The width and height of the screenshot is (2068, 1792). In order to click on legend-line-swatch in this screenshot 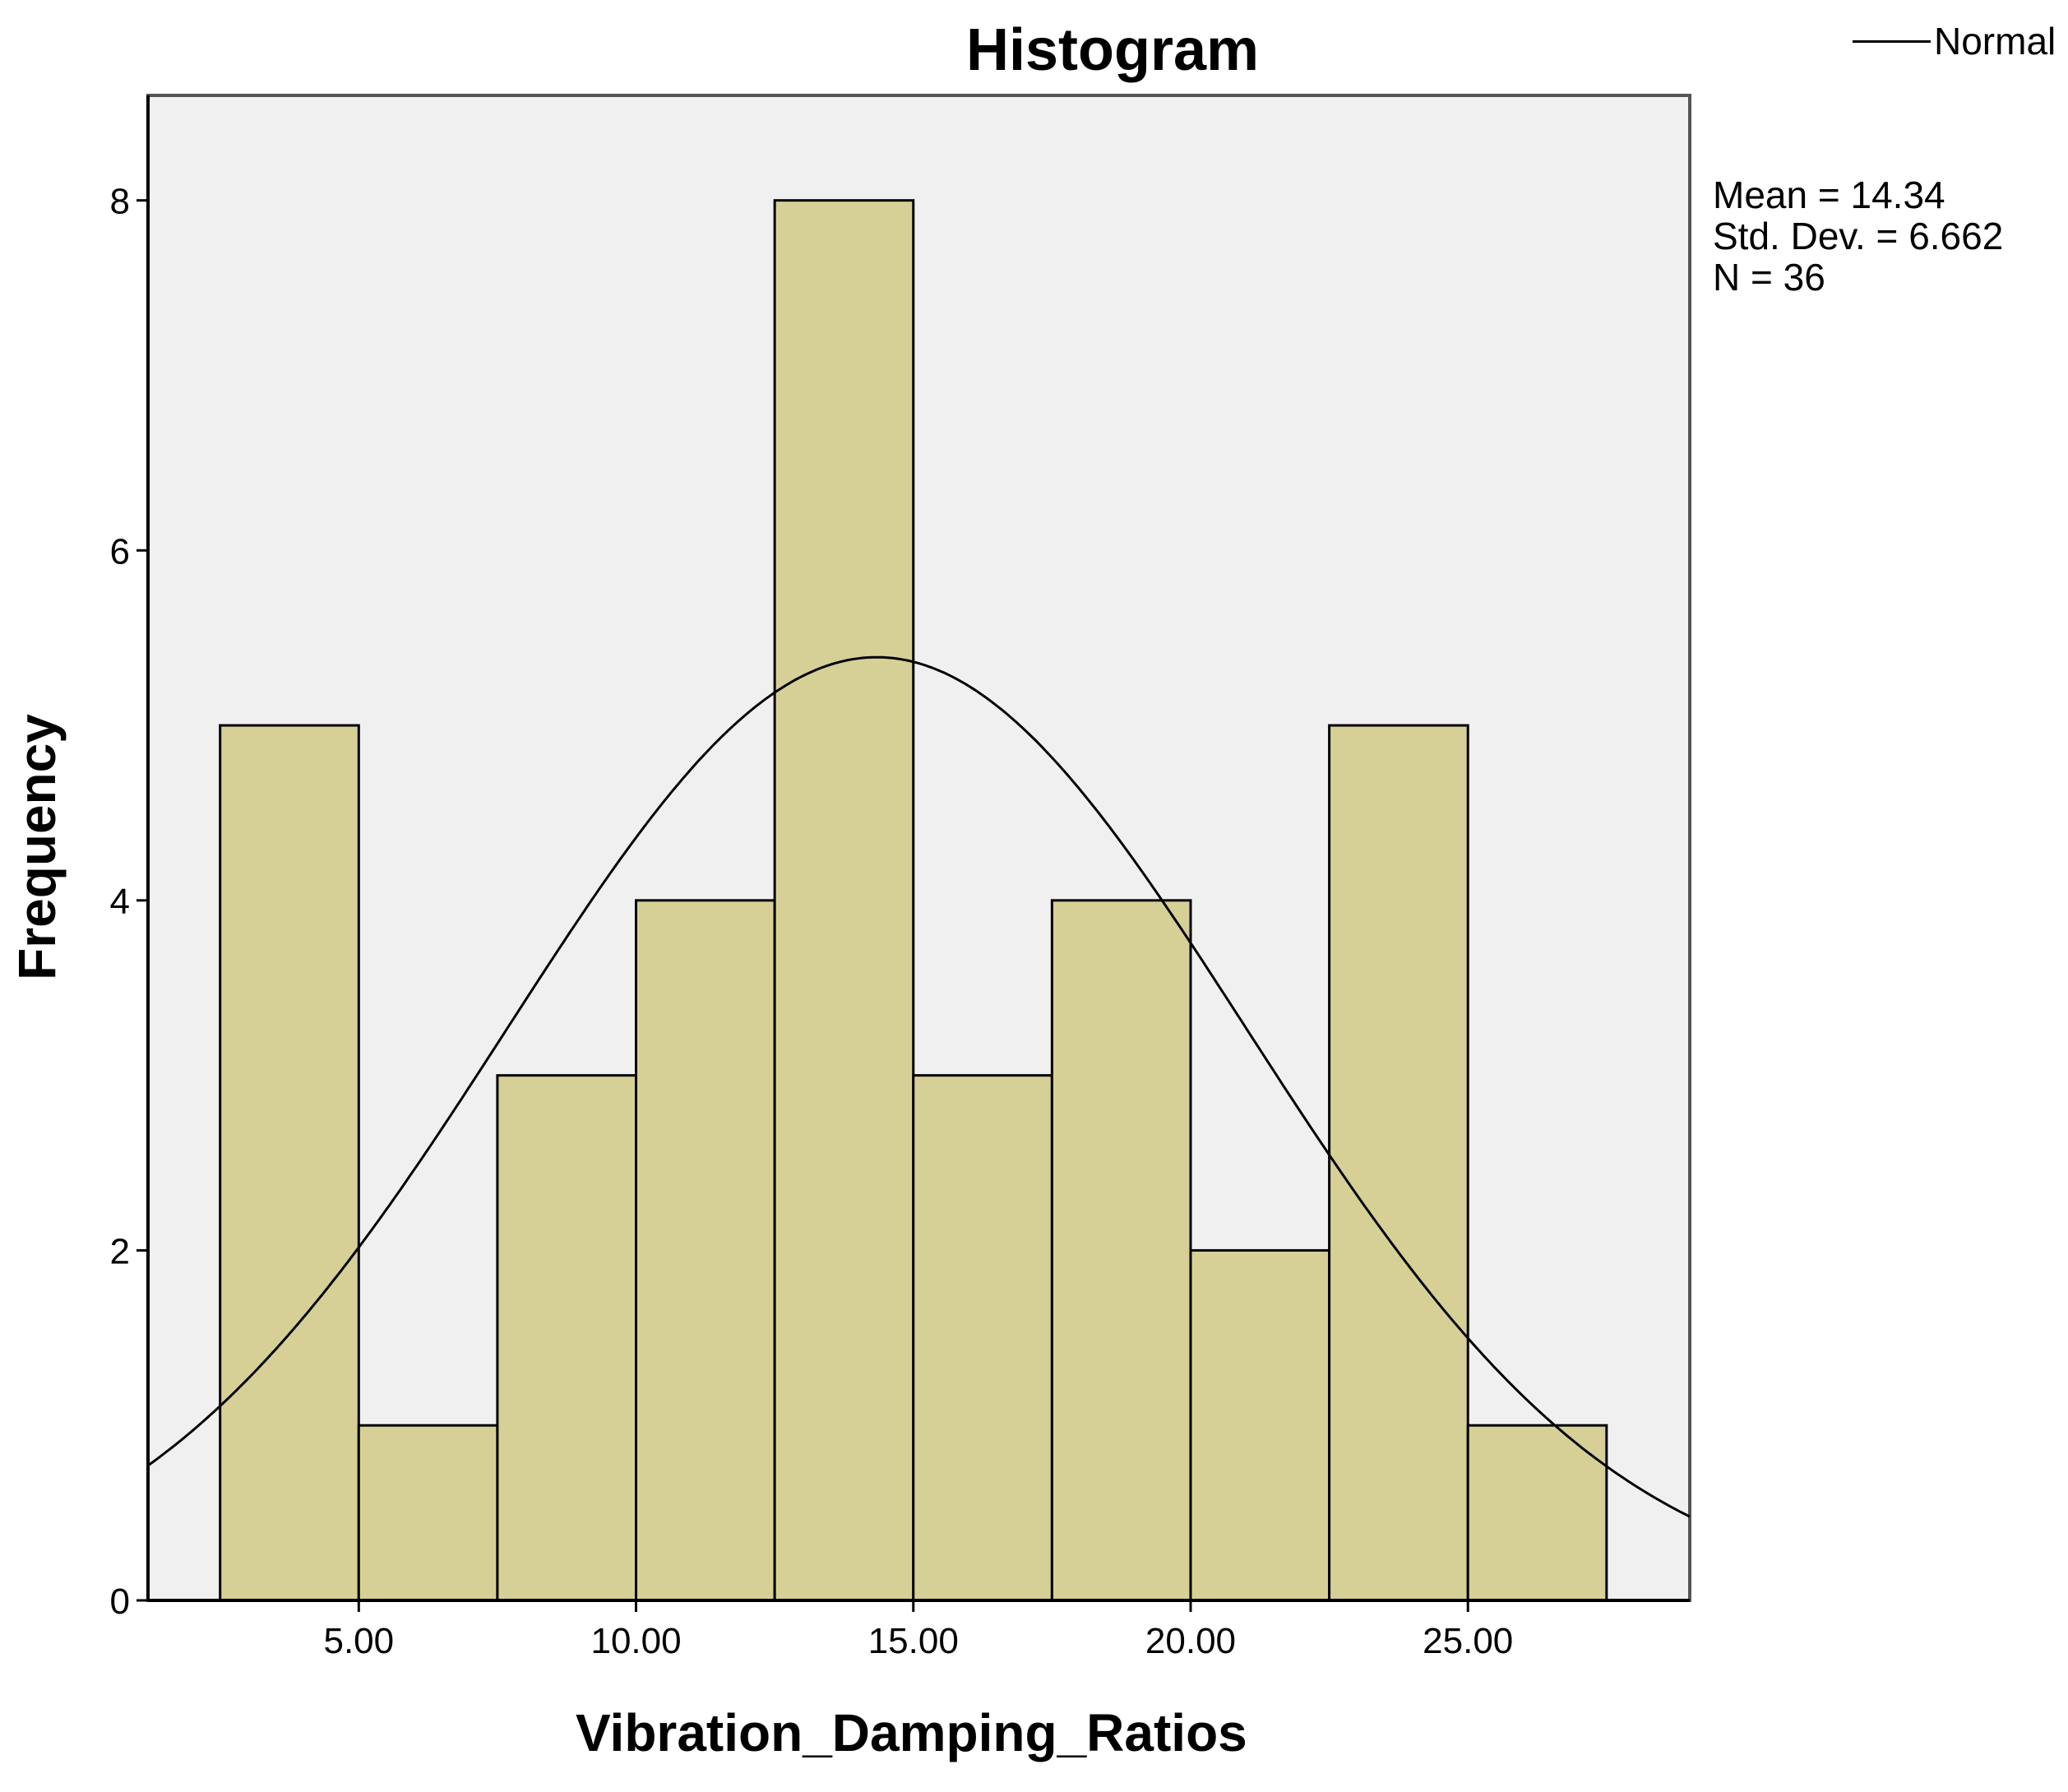, I will do `click(1892, 41)`.